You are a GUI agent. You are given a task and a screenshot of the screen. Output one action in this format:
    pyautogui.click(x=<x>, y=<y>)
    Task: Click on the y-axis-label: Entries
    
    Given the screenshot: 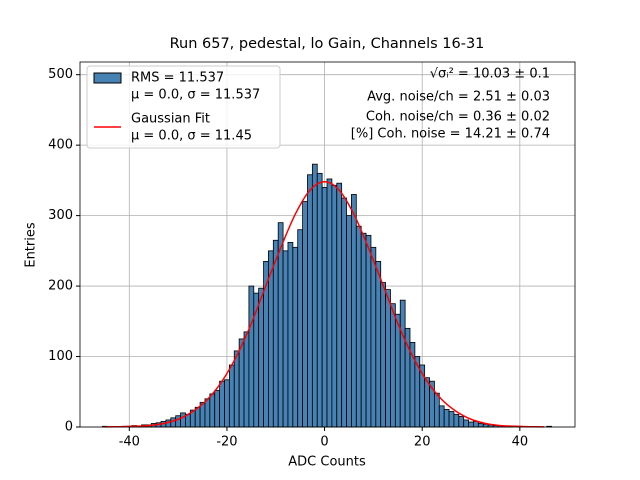 What is the action you would take?
    pyautogui.click(x=31, y=245)
    